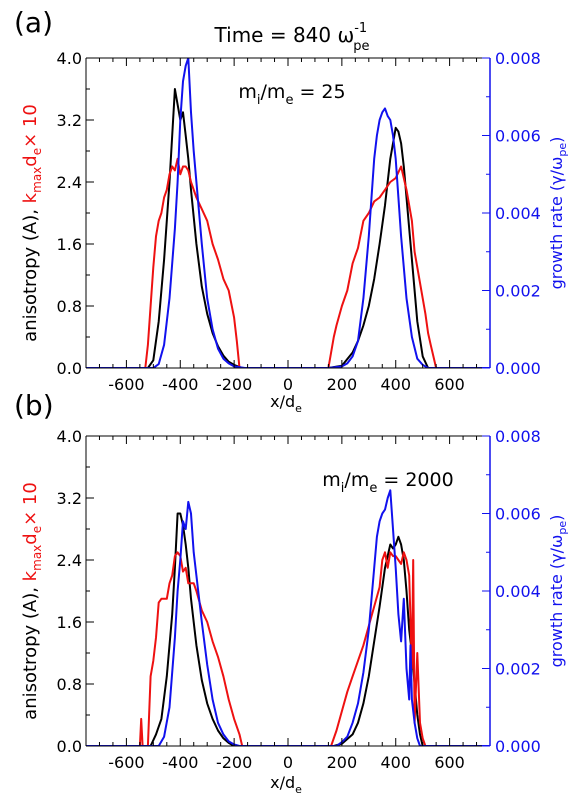  What do you see at coordinates (33, 22) in the screenshot?
I see `panel-label: (a)` at bounding box center [33, 22].